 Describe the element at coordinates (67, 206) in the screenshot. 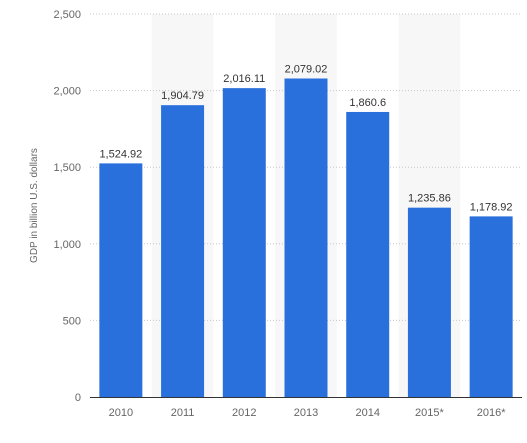

I see `y-axis-ticks: 0 500 1,000 1,500 2,000 2,500` at that location.